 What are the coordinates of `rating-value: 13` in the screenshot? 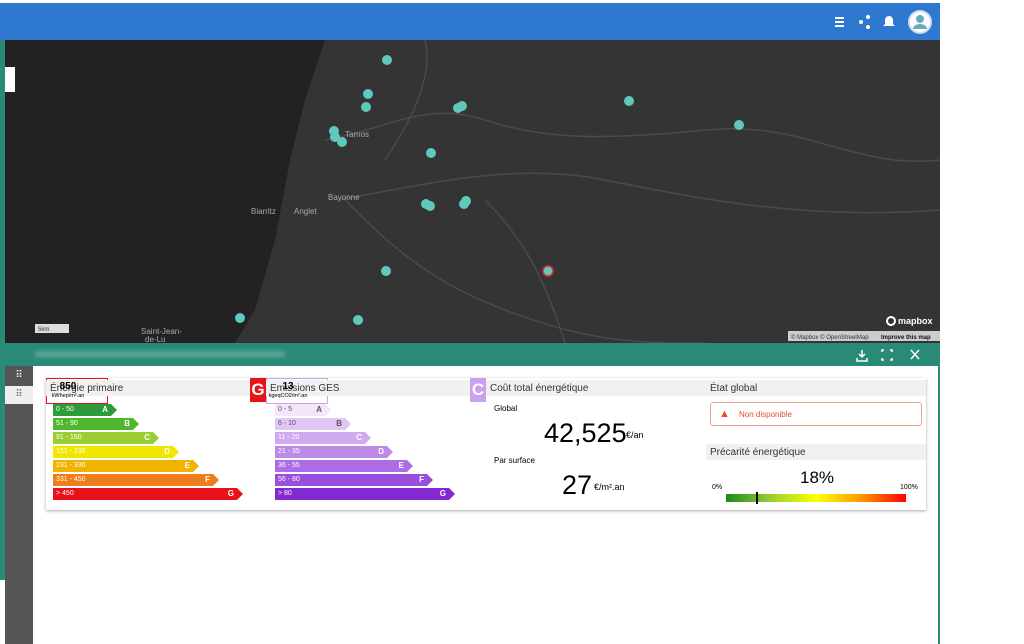 It's located at (288, 386).